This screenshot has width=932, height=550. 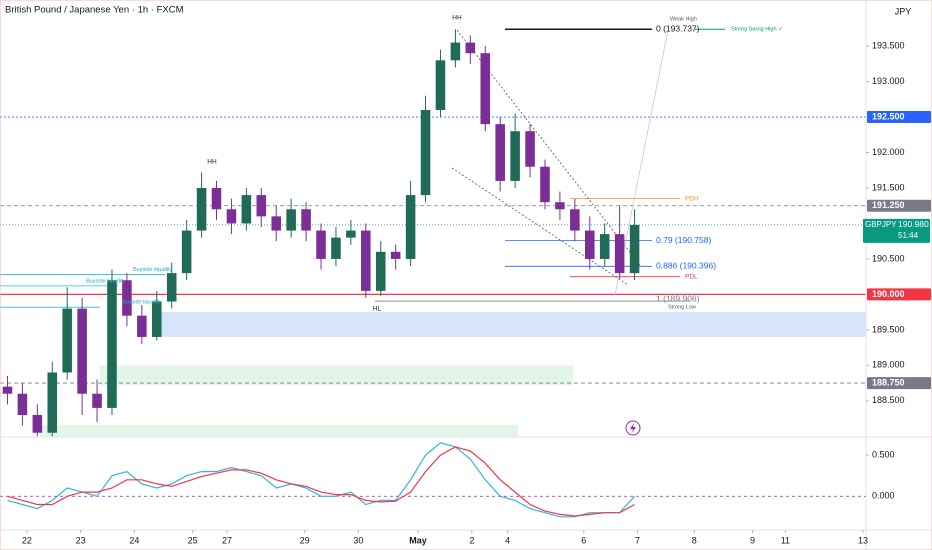 I want to click on y-tick-label: 192.000, so click(x=888, y=152).